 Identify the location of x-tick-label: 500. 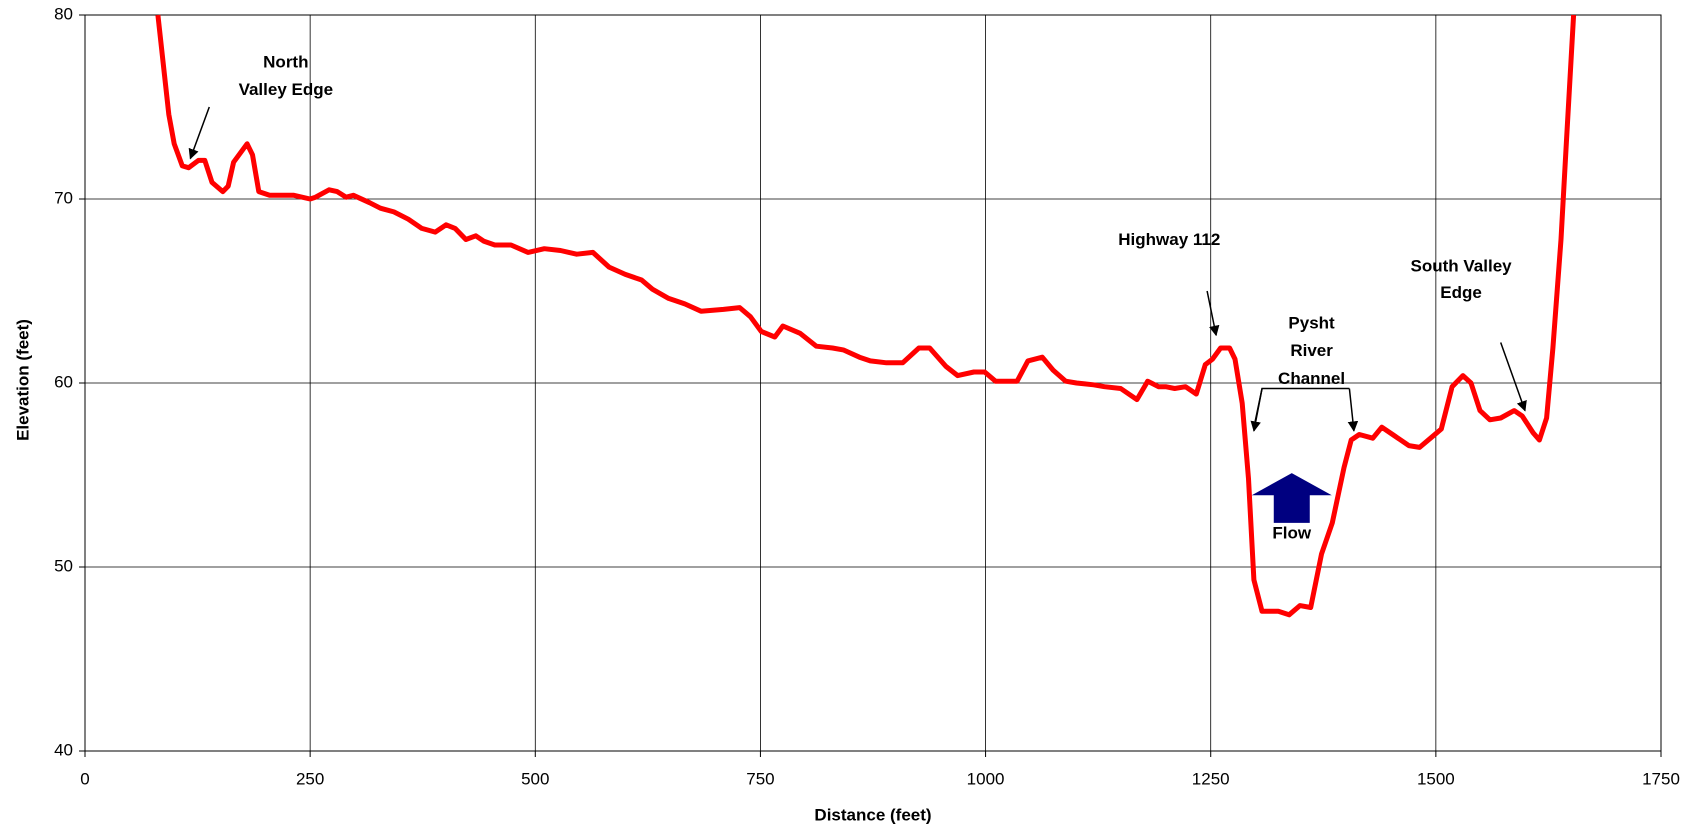
(535, 778).